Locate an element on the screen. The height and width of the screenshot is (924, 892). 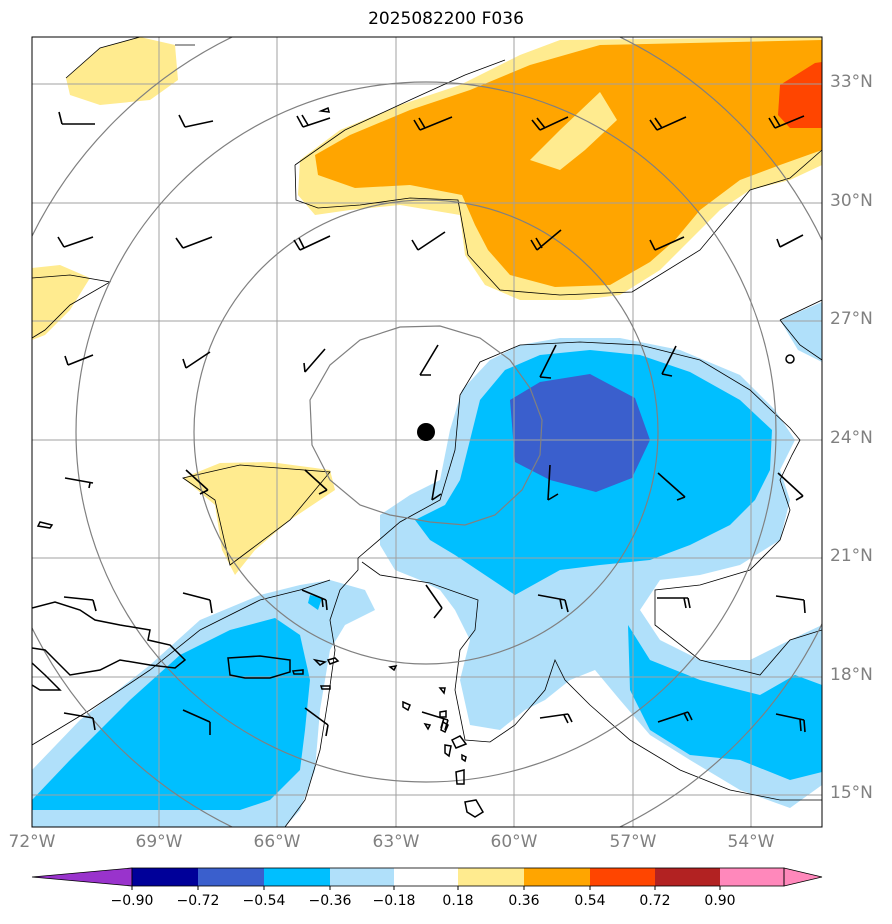
lon-label: 54°W is located at coordinates (751, 842).